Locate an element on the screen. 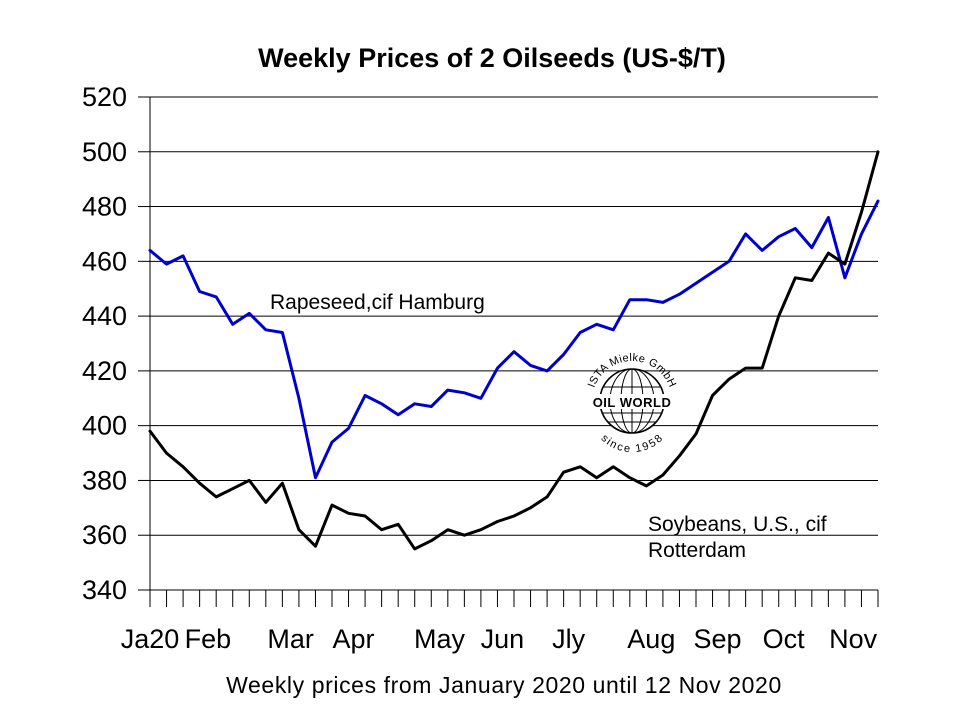  series-label-soybeans-line1: Soybeans, U.S., cif is located at coordinates (737, 524).